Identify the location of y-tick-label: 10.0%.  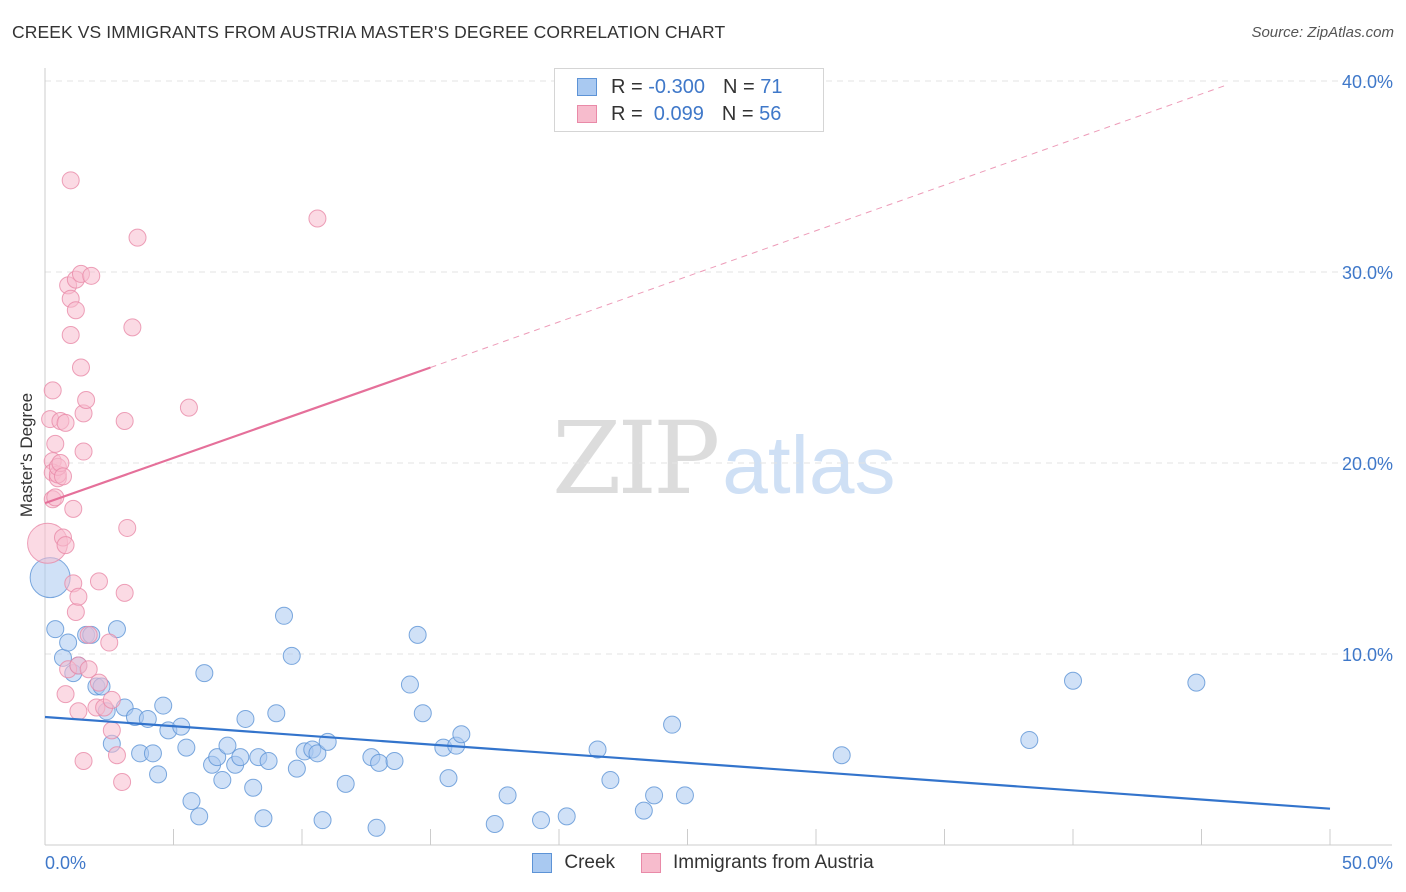
(1367, 655).